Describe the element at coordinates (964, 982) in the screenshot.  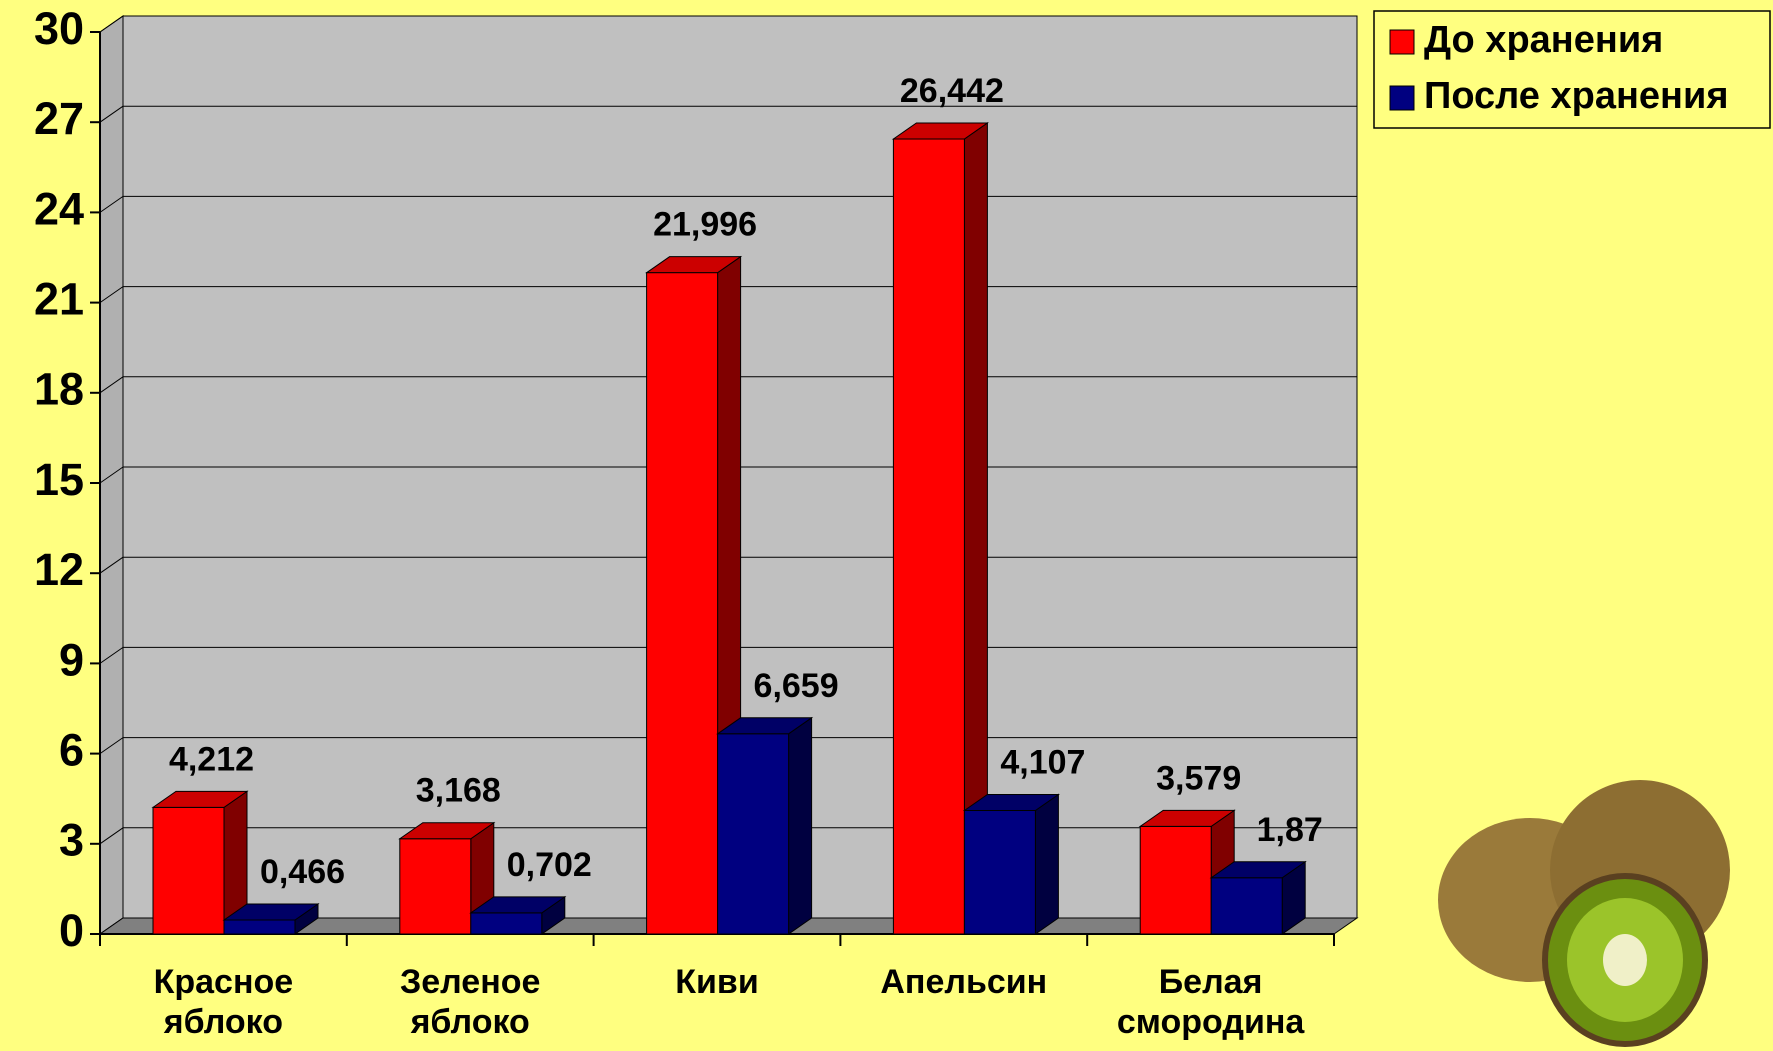
I see `x-tick-label: Апельсин` at that location.